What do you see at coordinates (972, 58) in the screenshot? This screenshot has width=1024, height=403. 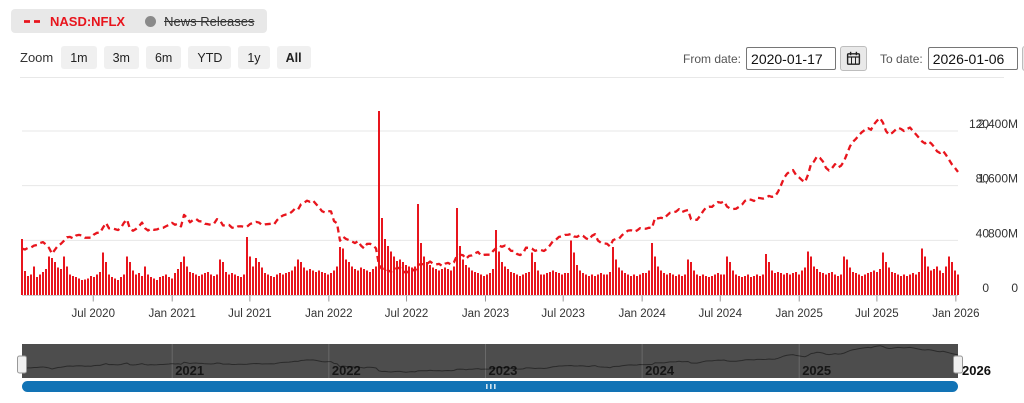 I see `to-date-input` at bounding box center [972, 58].